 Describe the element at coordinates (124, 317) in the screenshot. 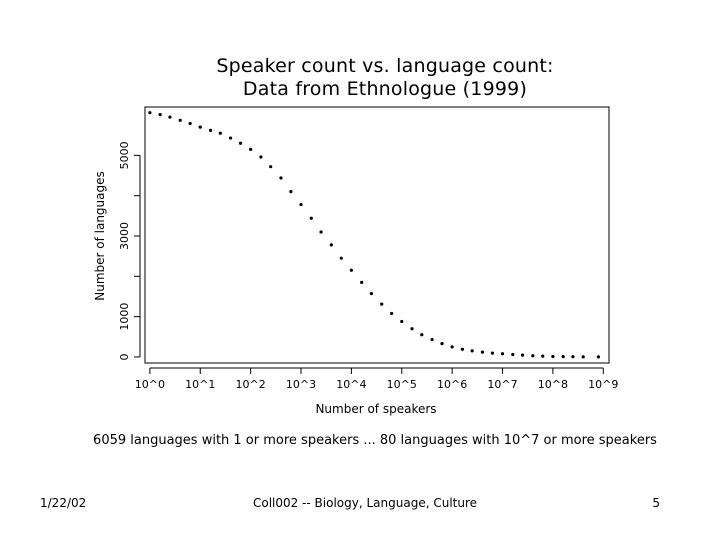

I see `y-tick-label: 1000` at that location.